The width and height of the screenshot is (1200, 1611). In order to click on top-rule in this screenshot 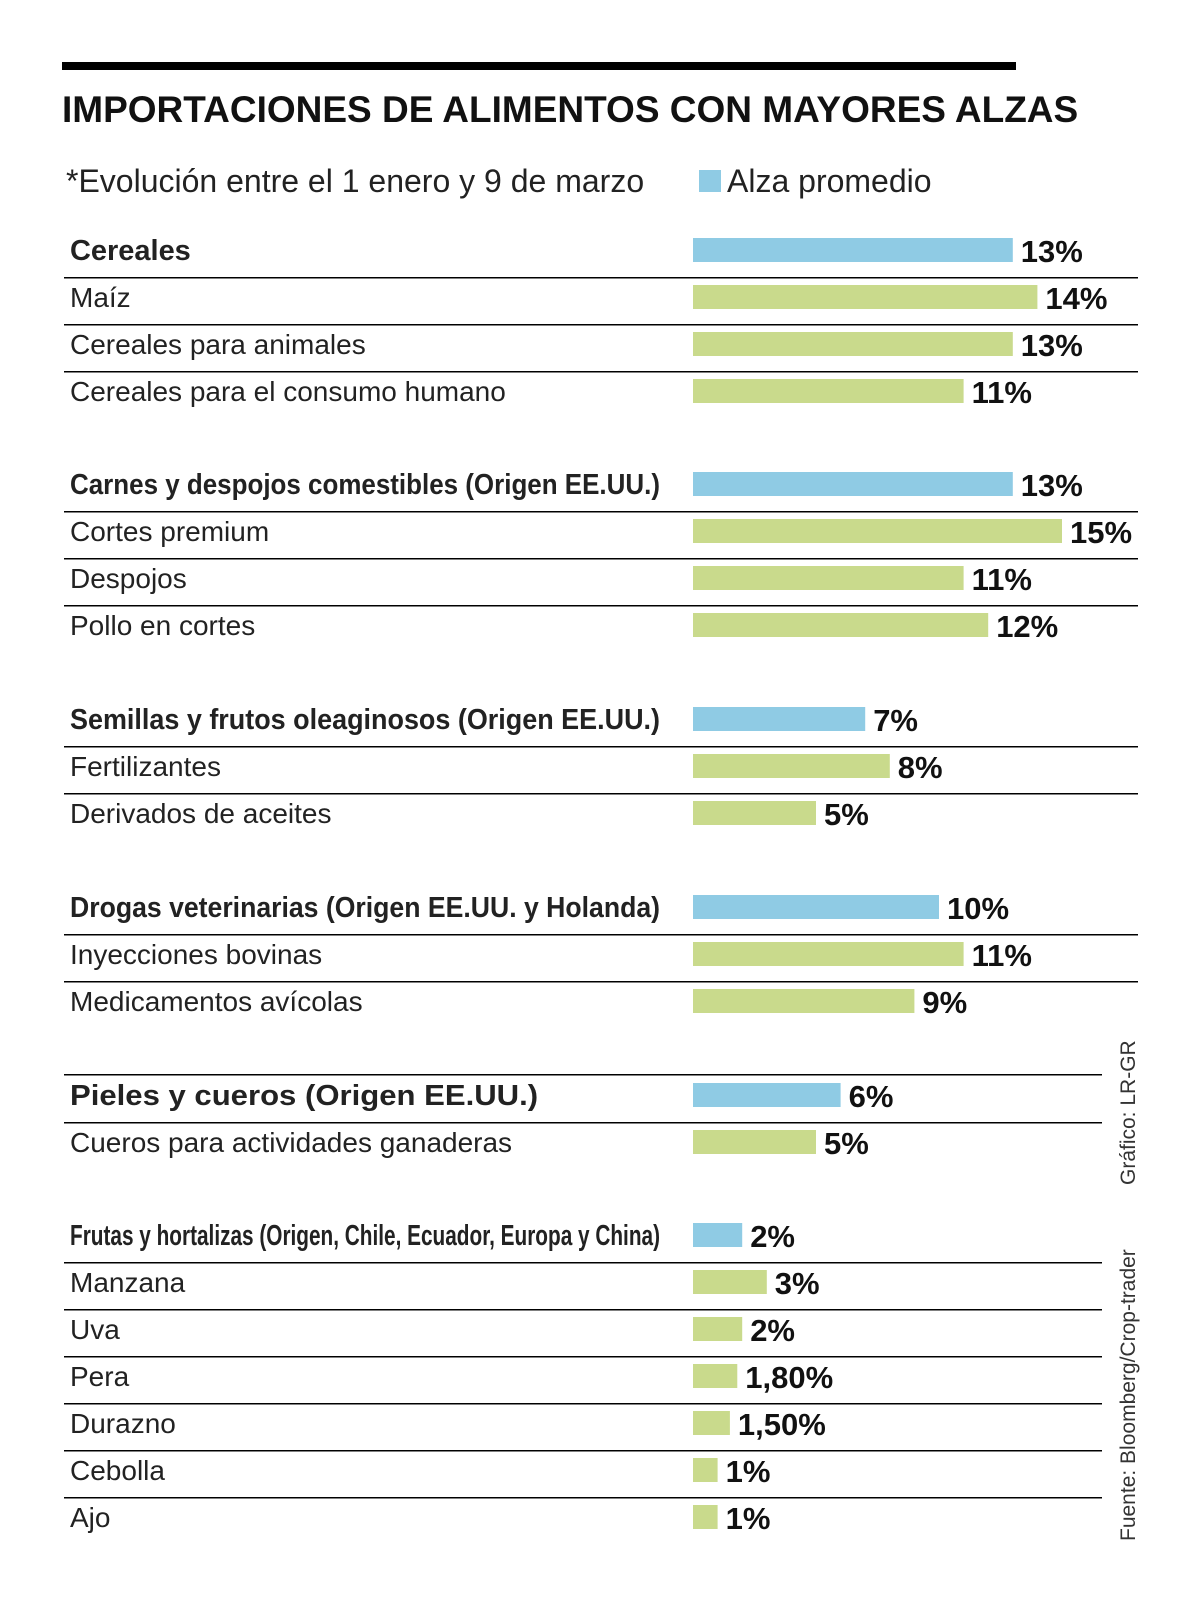, I will do `click(539, 66)`.